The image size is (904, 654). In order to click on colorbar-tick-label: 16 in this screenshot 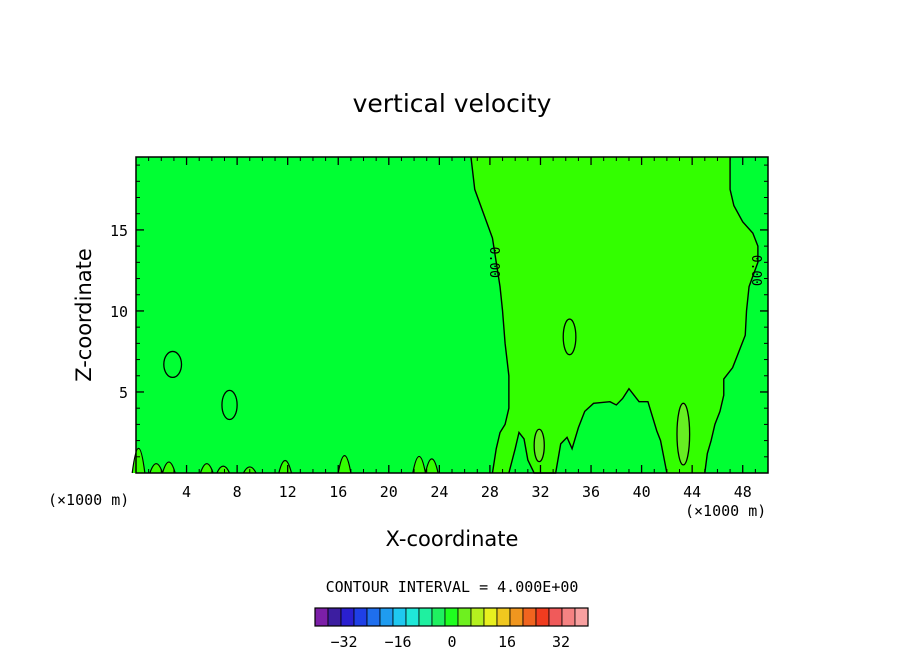, I will do `click(507, 642)`.